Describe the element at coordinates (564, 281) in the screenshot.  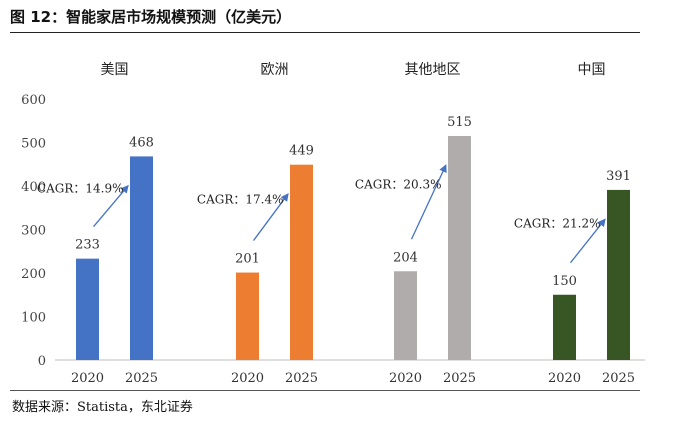
I see `data-label: 150` at that location.